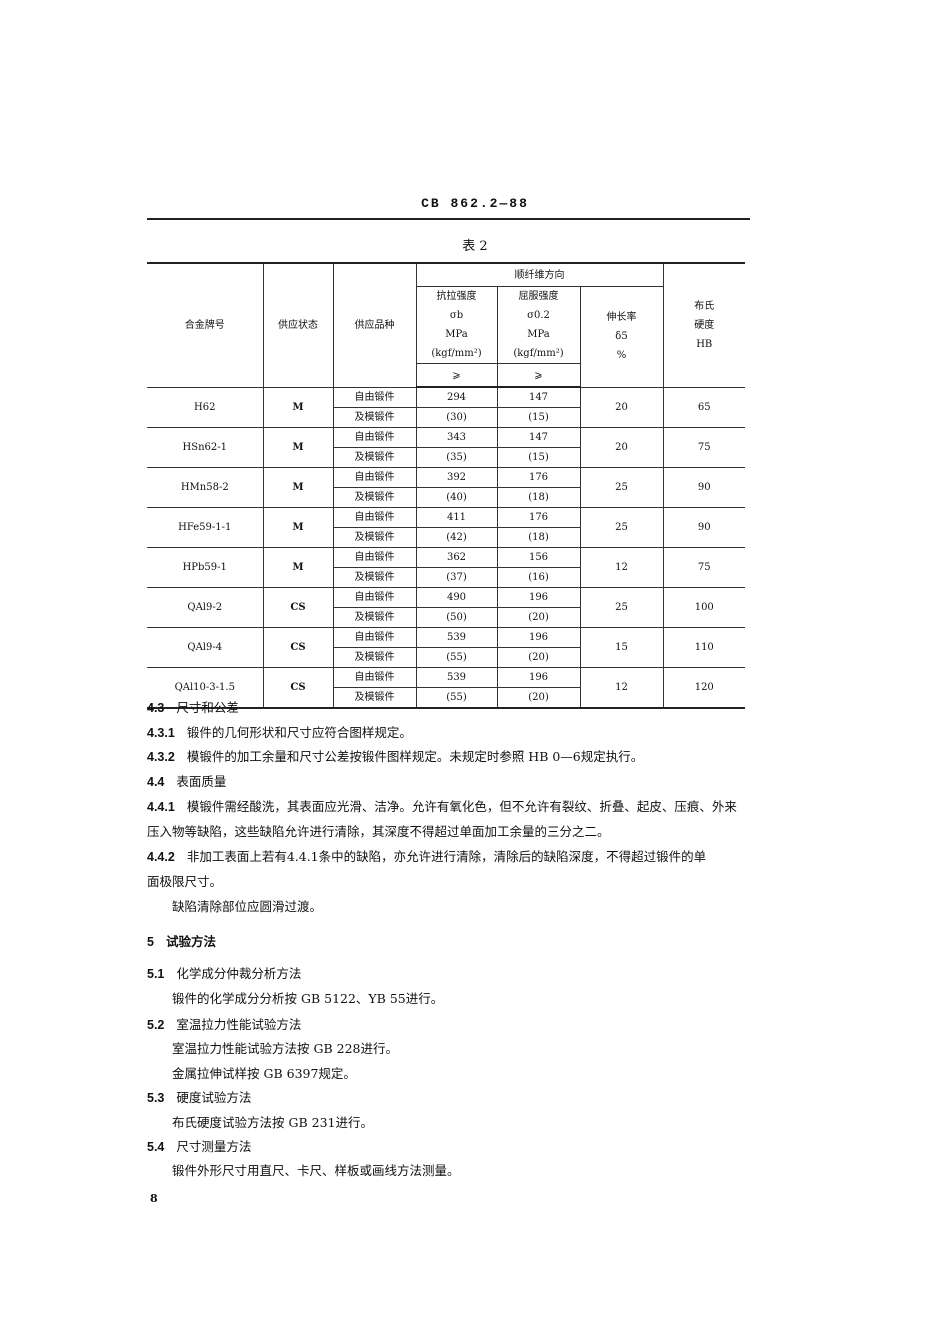 The width and height of the screenshot is (950, 1343). I want to click on cell-elong: 25, so click(621, 527).